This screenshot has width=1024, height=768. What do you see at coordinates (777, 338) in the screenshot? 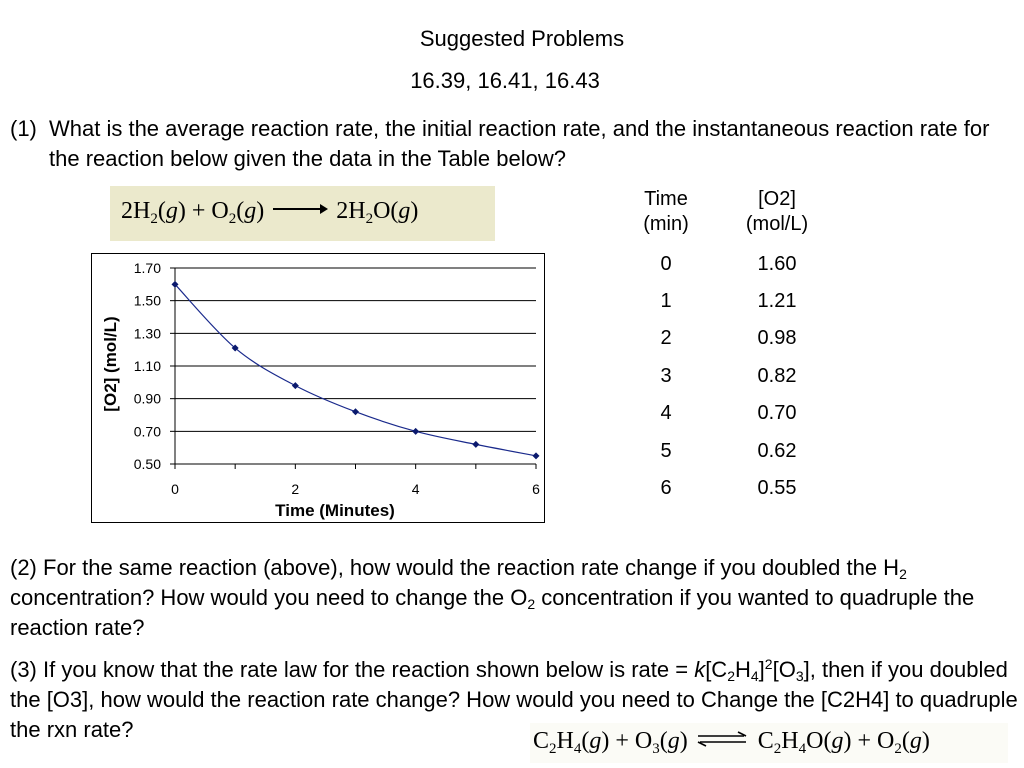
I see `conc-cell: 0.98` at bounding box center [777, 338].